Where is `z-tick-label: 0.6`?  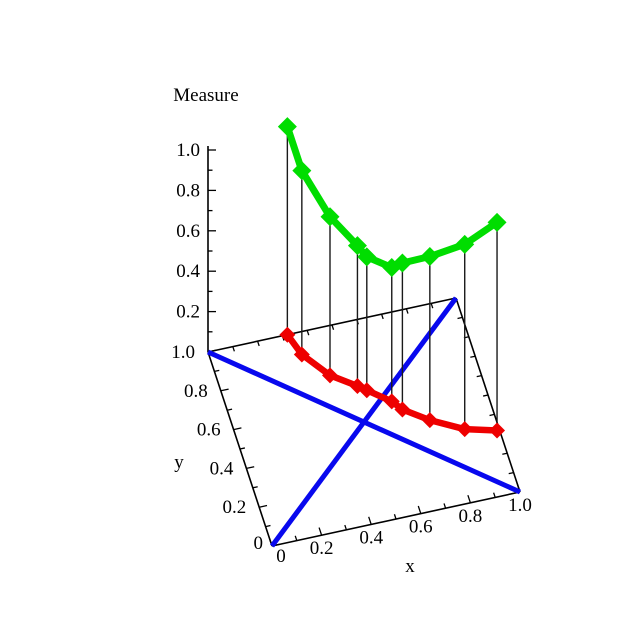 z-tick-label: 0.6 is located at coordinates (188, 231).